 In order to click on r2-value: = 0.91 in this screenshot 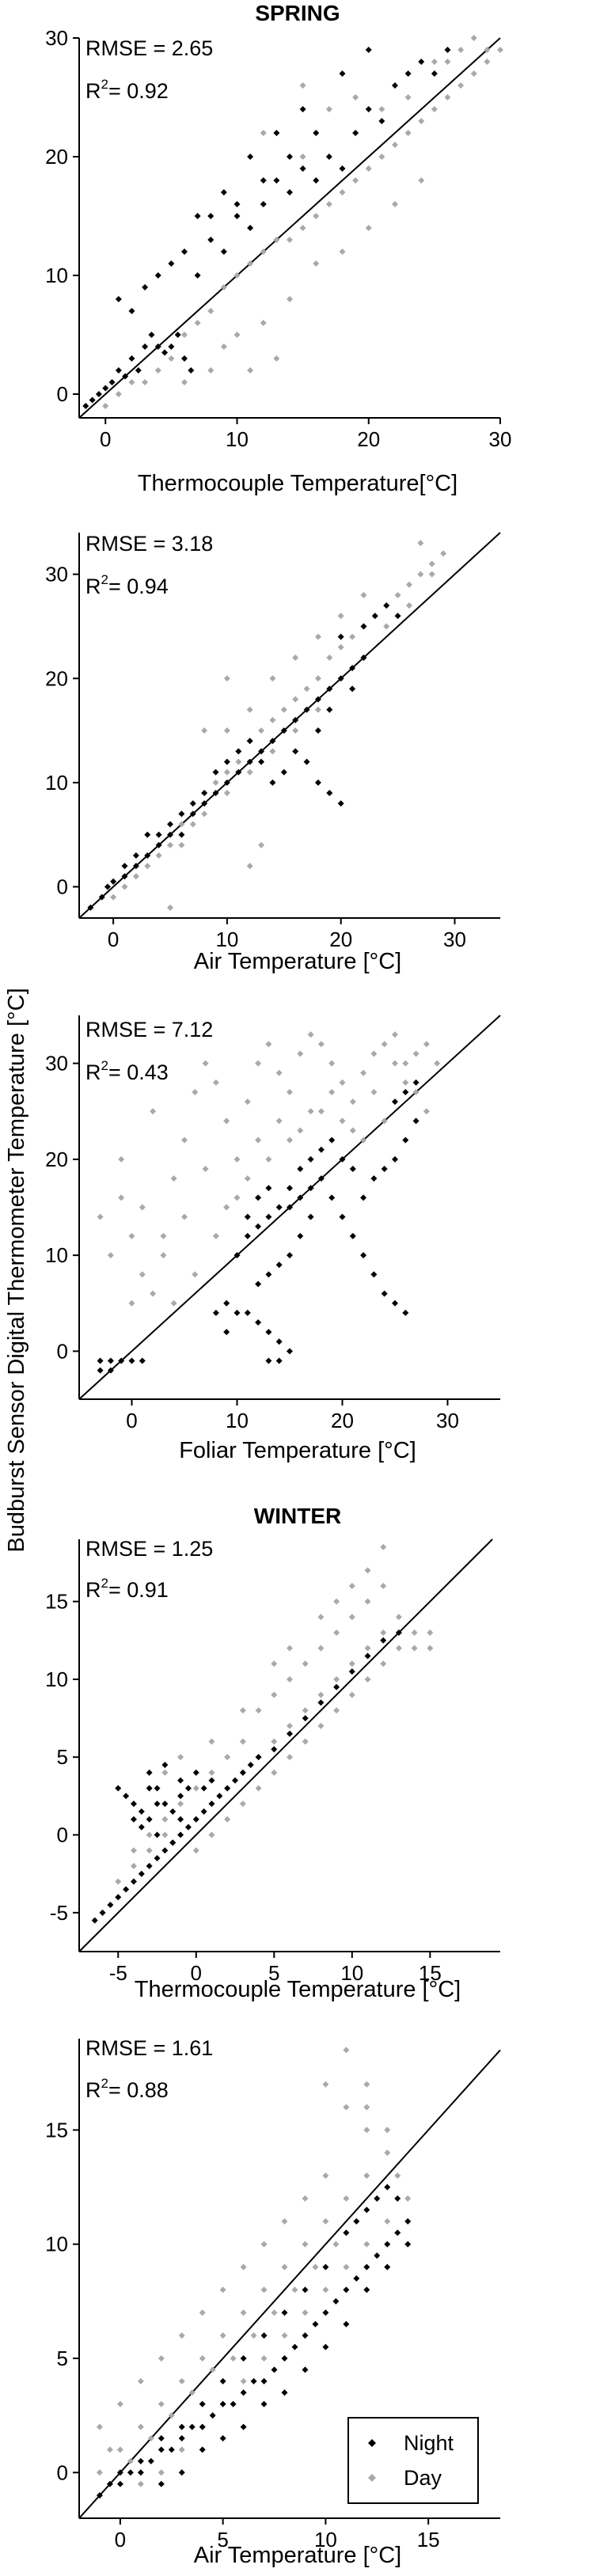, I will do `click(138, 1590)`.